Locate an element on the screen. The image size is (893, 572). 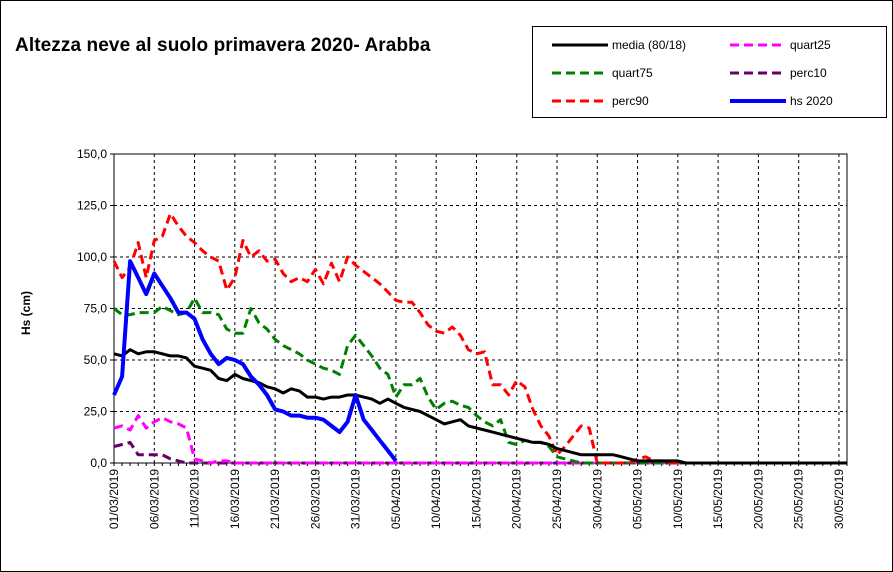
x-tick-label: 20/05/2019 is located at coordinates (758, 499).